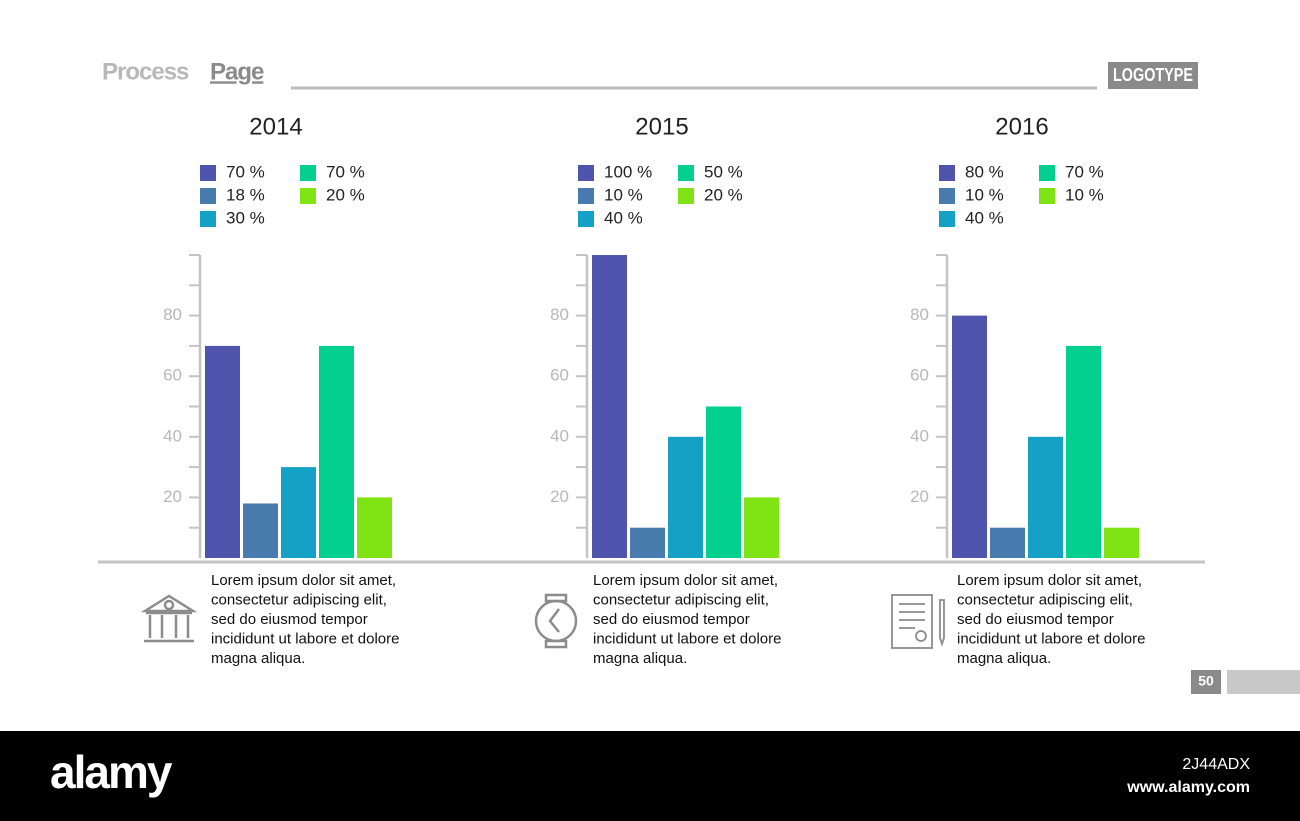 The width and height of the screenshot is (1300, 821). I want to click on logo-box, so click(1153, 75).